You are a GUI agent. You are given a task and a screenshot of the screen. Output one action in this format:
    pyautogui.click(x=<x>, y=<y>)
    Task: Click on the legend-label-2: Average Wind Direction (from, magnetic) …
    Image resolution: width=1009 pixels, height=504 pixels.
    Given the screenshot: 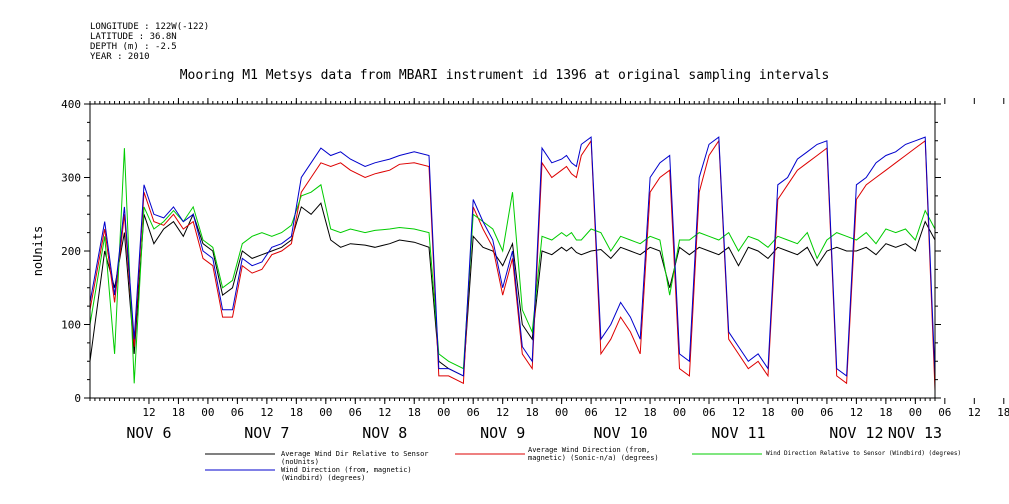 What is the action you would take?
    pyautogui.click(x=593, y=454)
    